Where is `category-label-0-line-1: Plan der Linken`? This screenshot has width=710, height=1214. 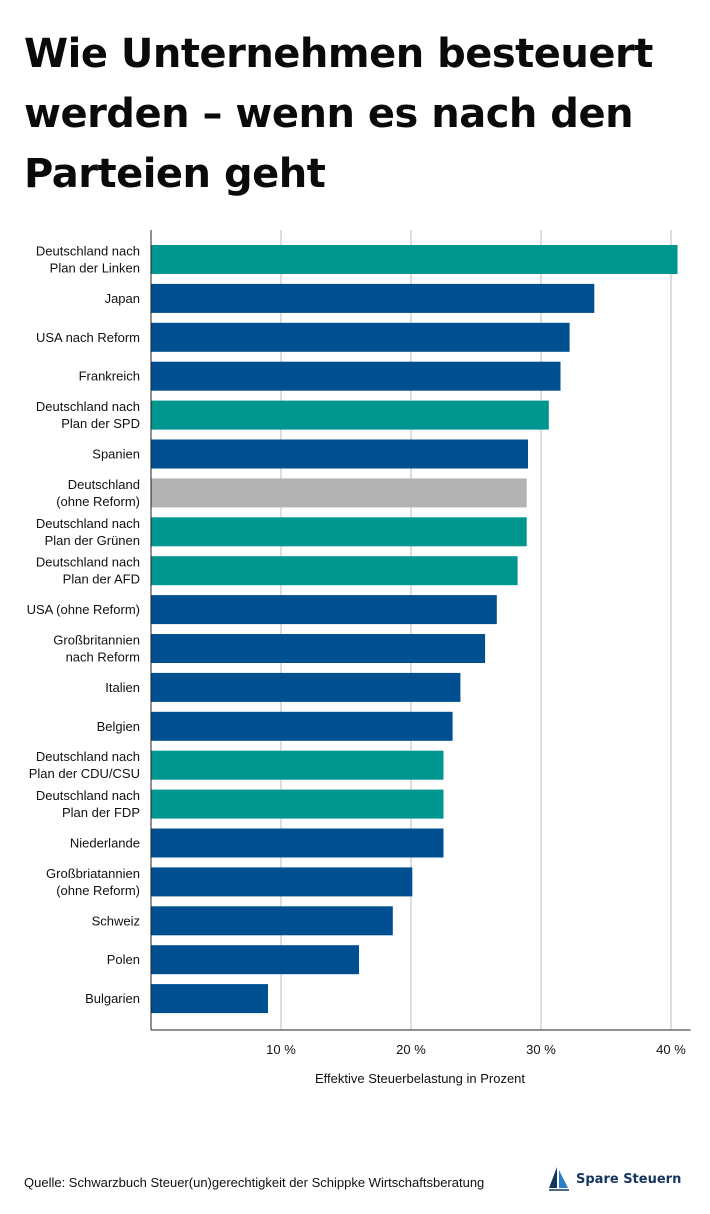
category-label-0-line-1: Plan der Linken is located at coordinates (95, 268).